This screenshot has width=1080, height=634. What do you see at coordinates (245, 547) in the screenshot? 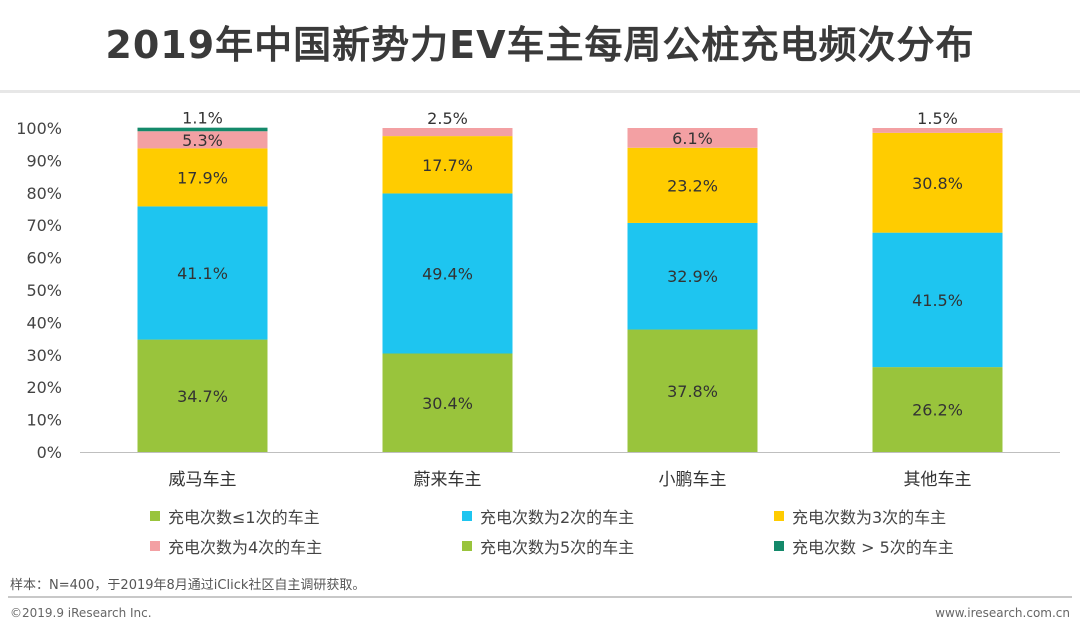
I see `legend-label: 充电次数为4次的车主` at bounding box center [245, 547].